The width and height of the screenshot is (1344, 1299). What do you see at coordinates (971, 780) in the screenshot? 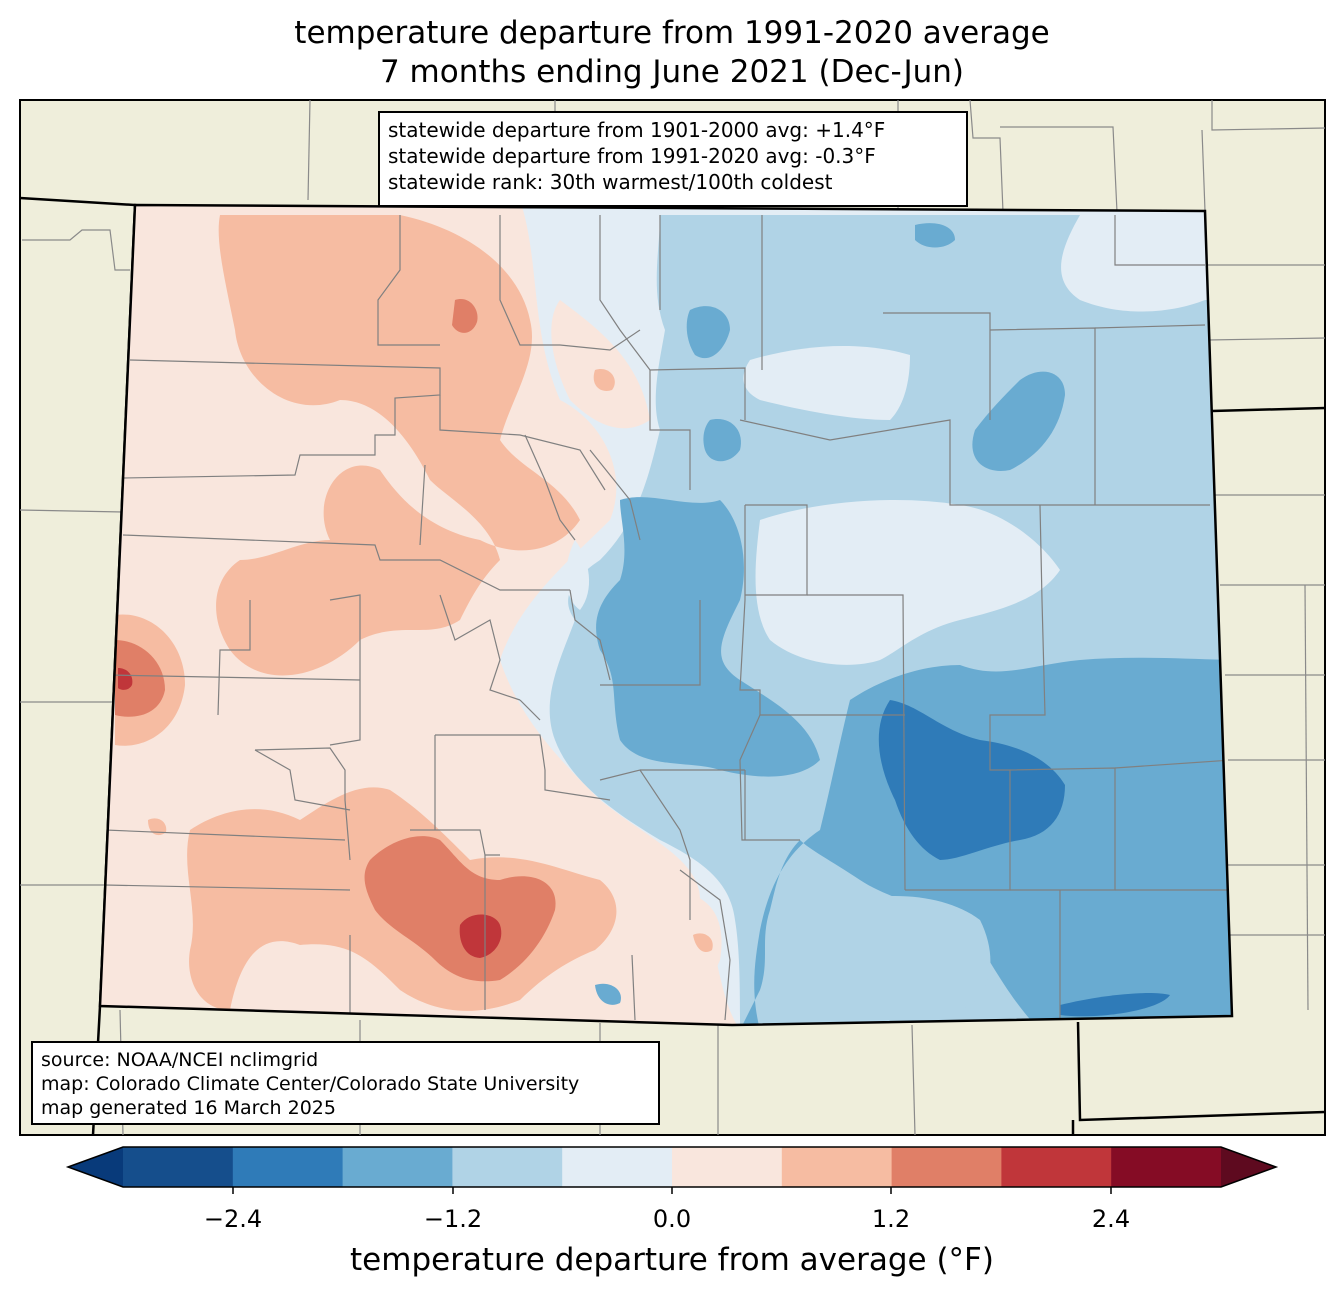
I see `contour-southeast-cold` at bounding box center [971, 780].